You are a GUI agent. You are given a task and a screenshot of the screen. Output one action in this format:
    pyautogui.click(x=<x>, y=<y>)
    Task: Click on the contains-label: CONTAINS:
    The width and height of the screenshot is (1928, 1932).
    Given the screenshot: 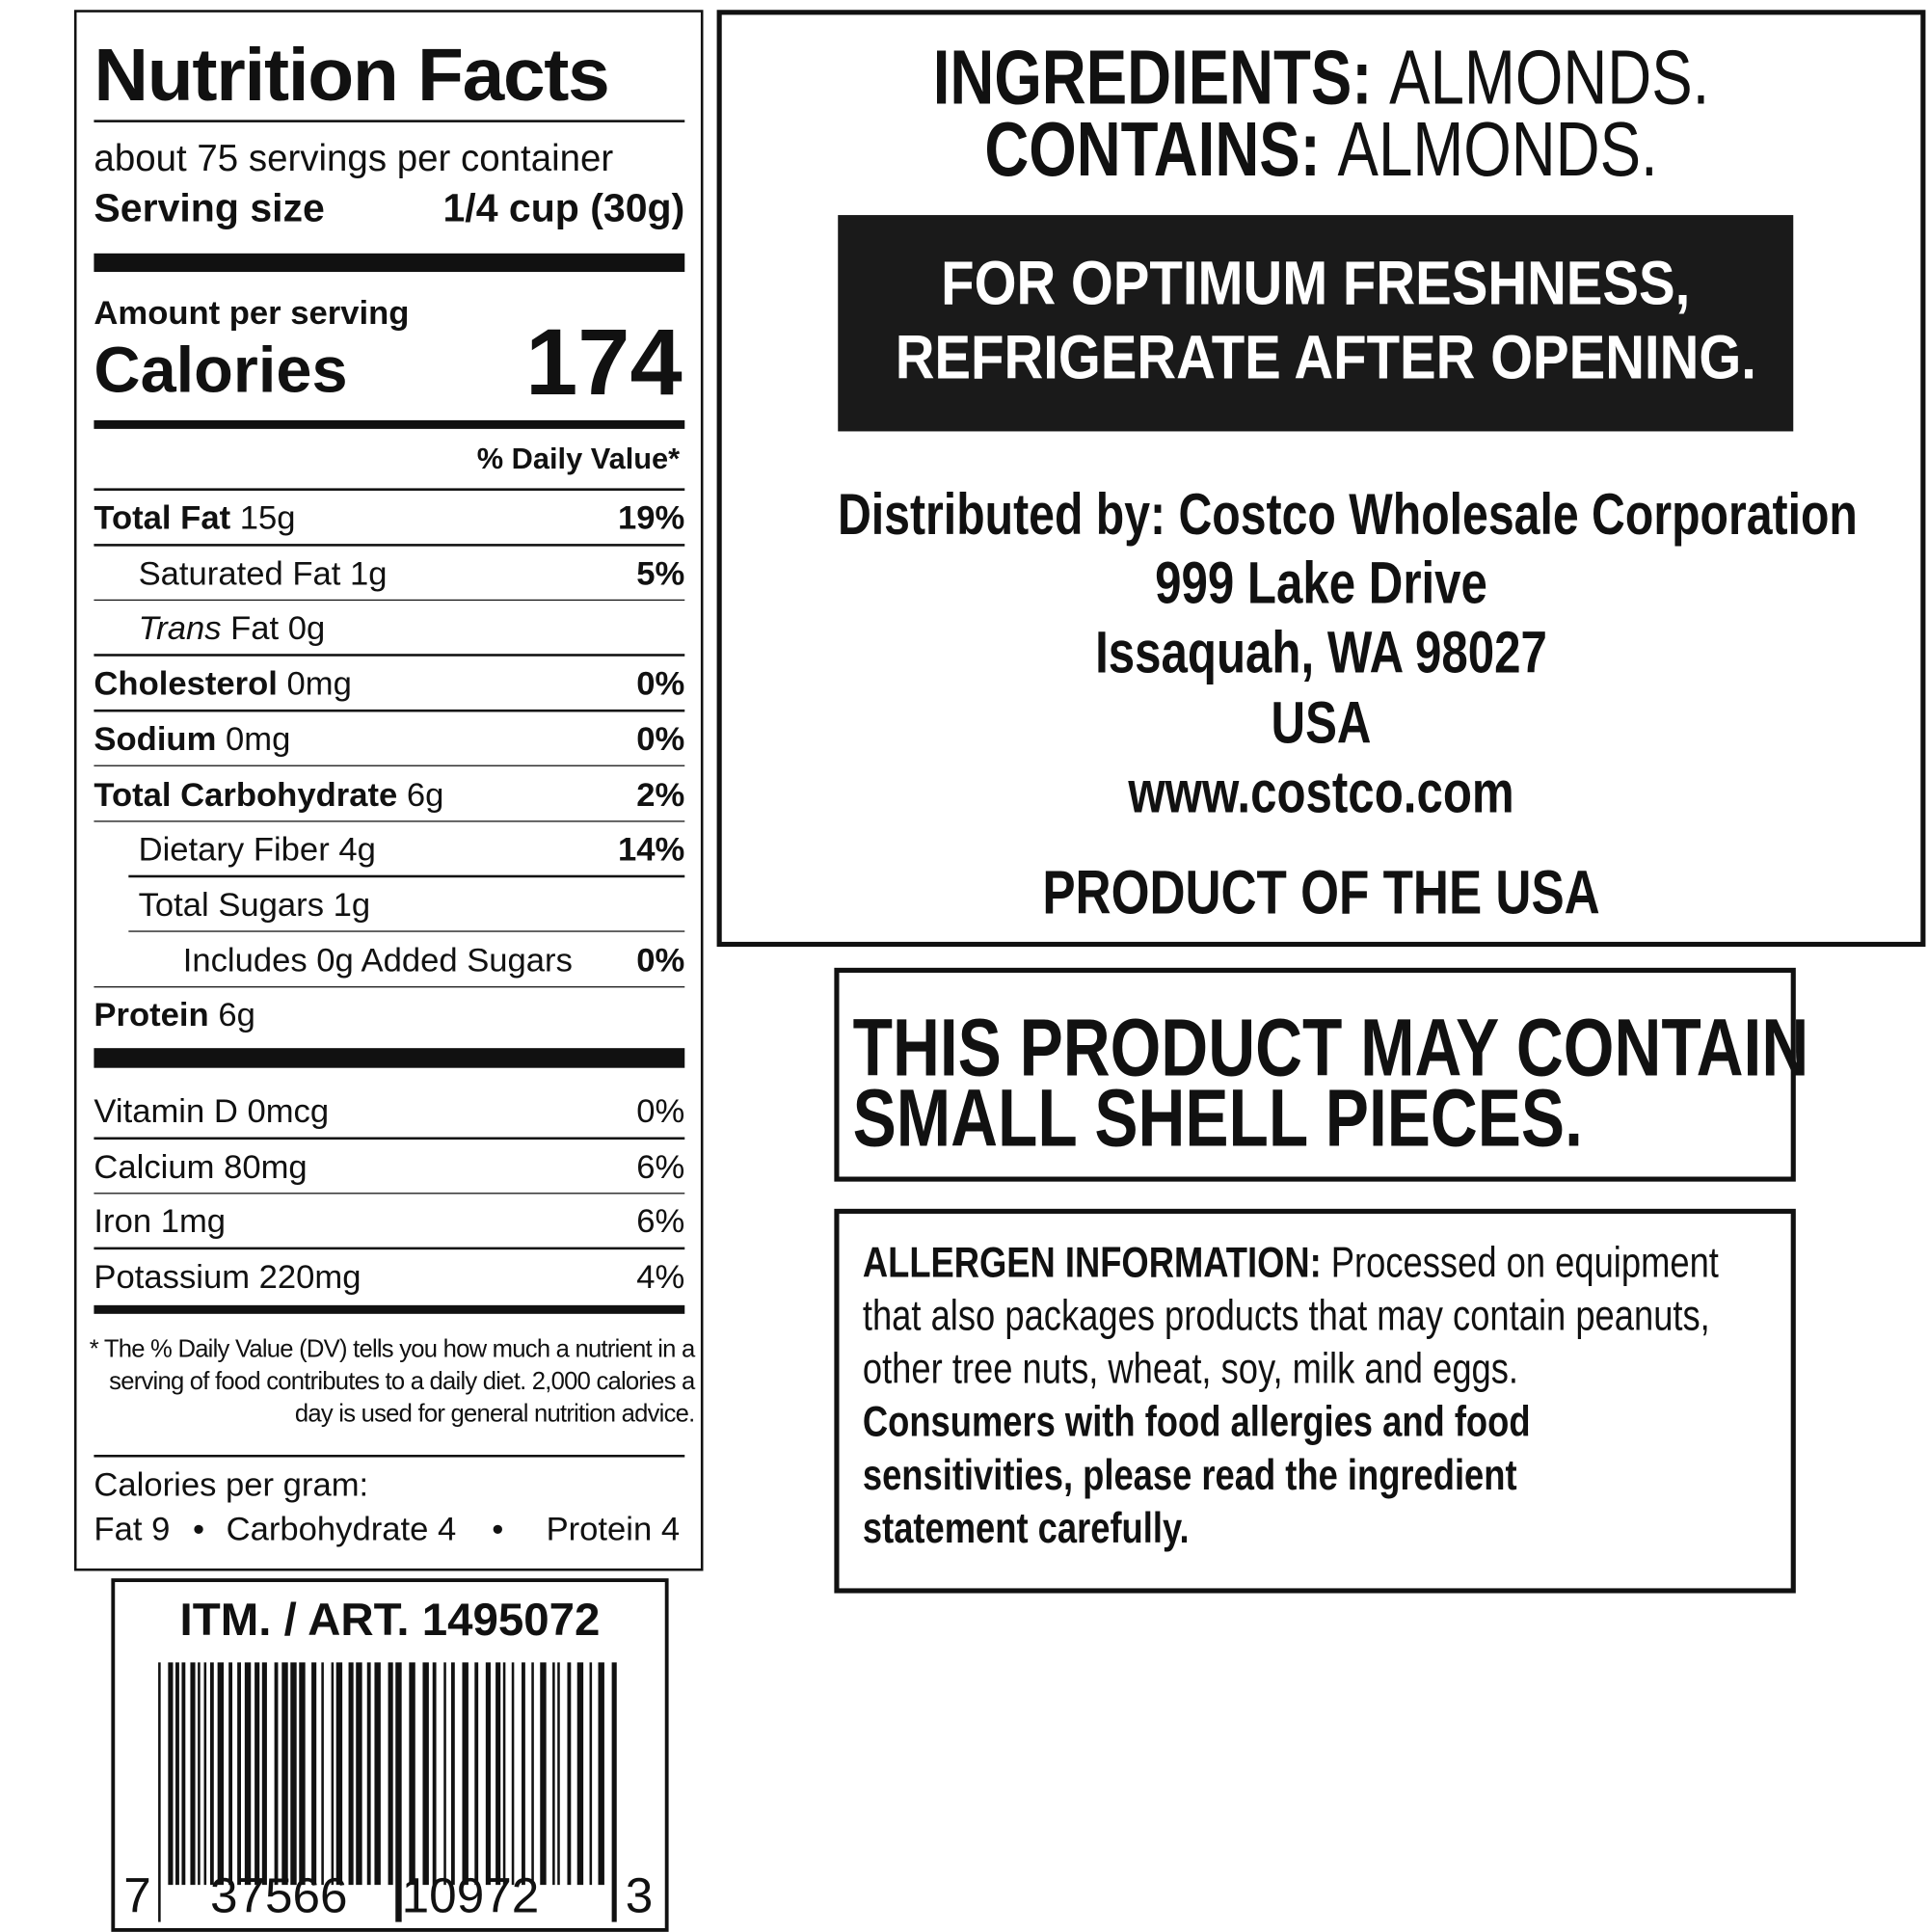 What is the action you would take?
    pyautogui.click(x=1152, y=150)
    